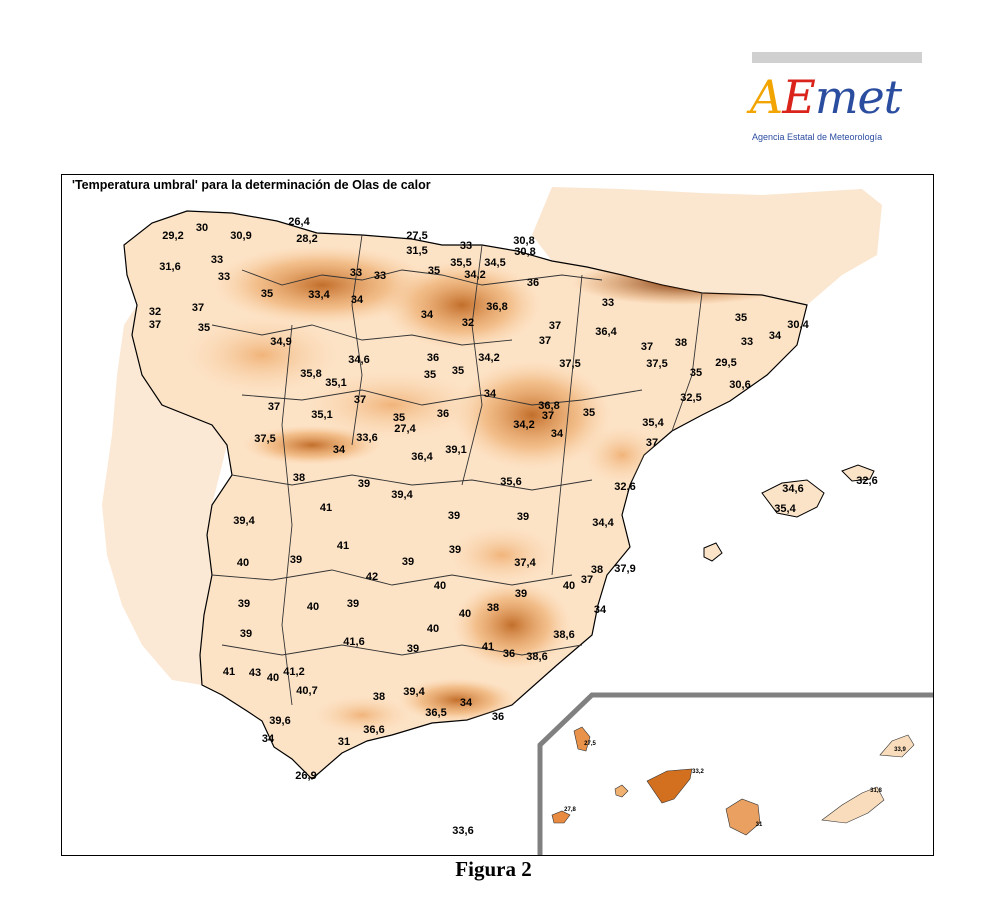 The width and height of the screenshot is (987, 898). Describe the element at coordinates (858, 473) in the screenshot. I see `menorca` at that location.